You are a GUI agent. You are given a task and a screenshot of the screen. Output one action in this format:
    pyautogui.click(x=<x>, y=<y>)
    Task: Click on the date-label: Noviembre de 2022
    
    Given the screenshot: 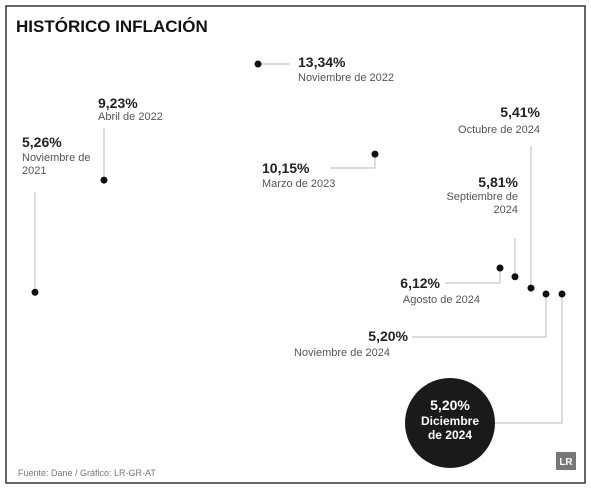 What is the action you would take?
    pyautogui.click(x=346, y=78)
    